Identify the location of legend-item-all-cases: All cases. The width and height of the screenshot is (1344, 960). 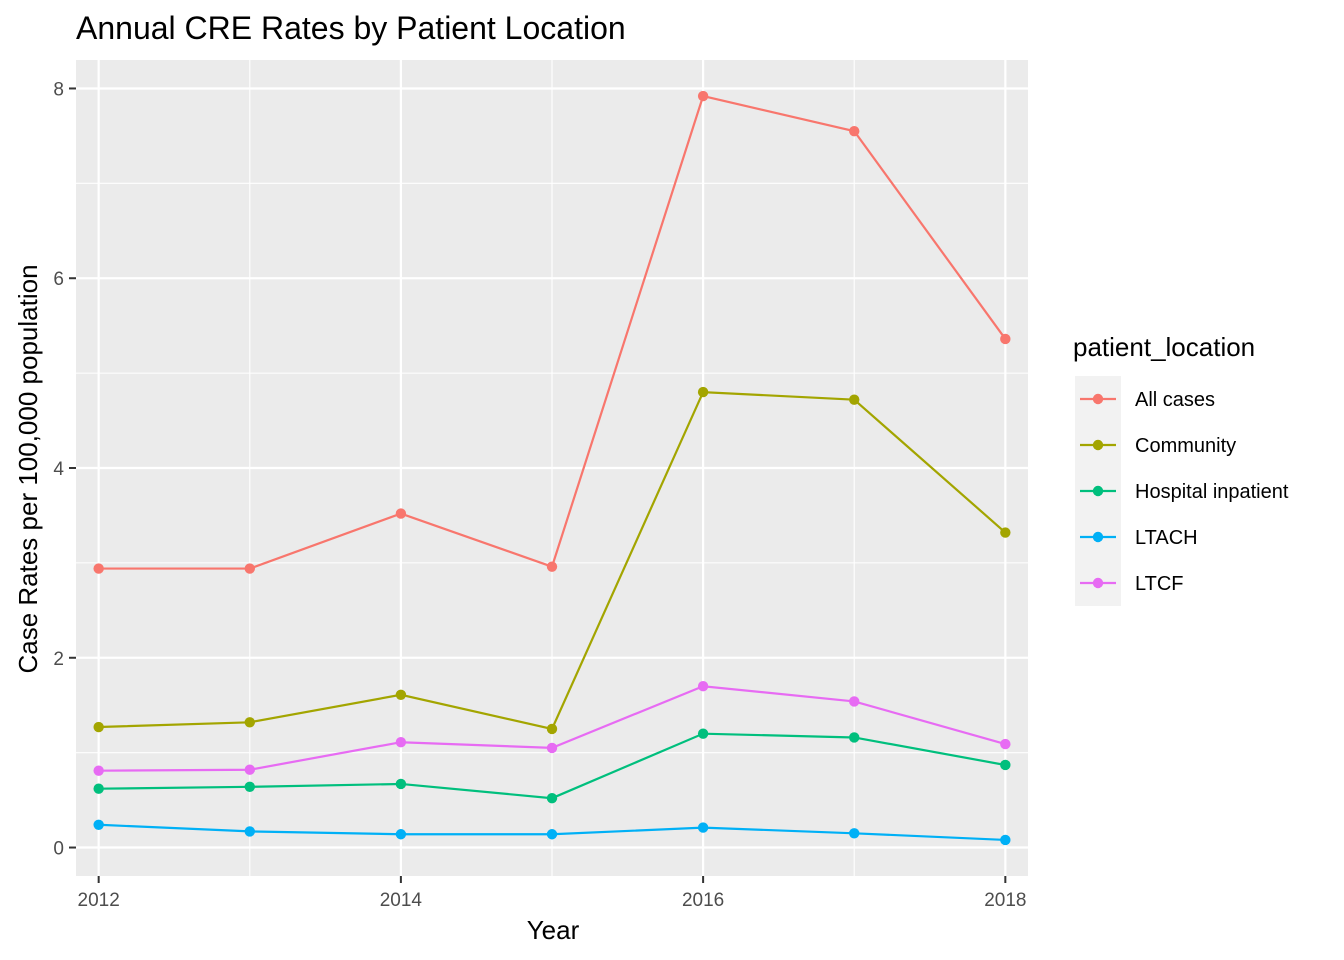
(1147, 400).